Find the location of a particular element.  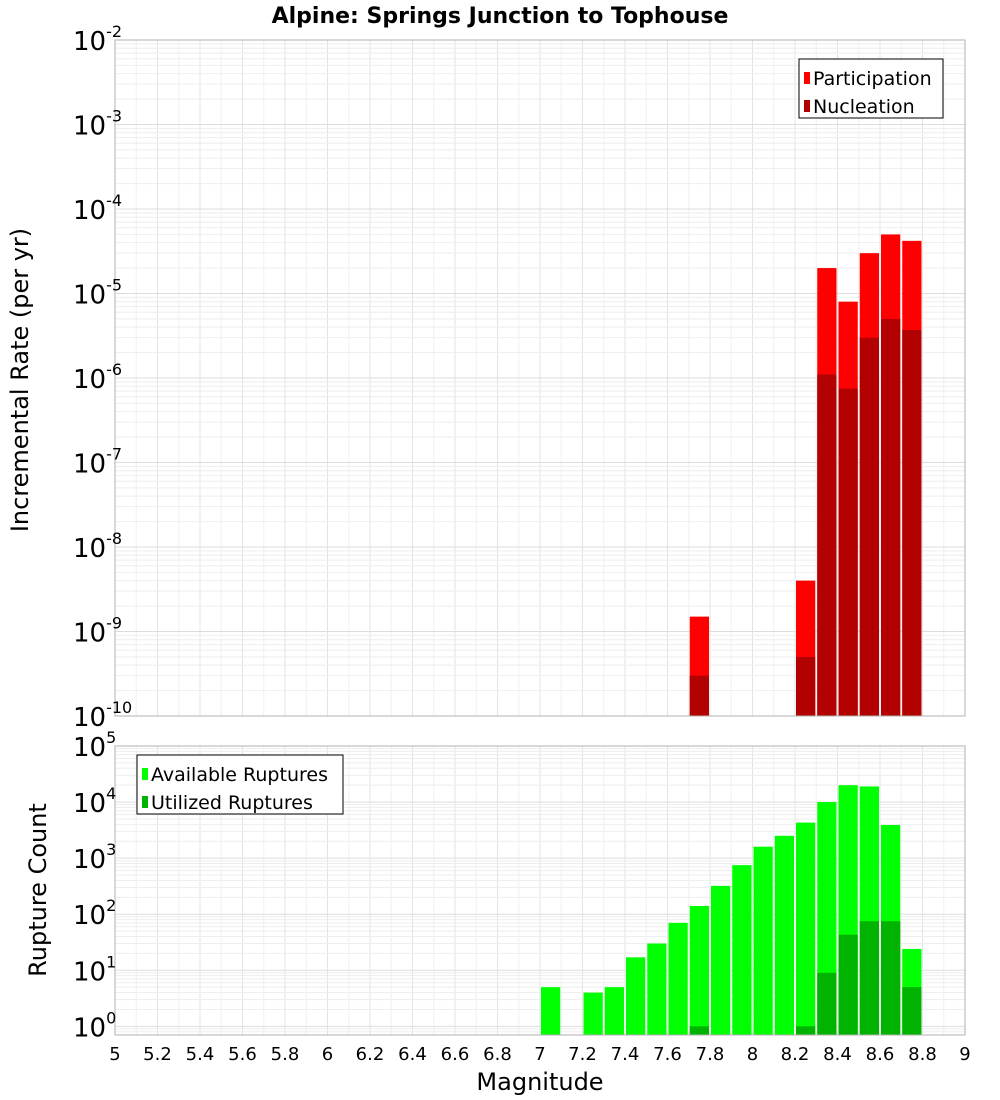

y-tick-label: 10⁻¹⁰ is located at coordinates (102, 715).